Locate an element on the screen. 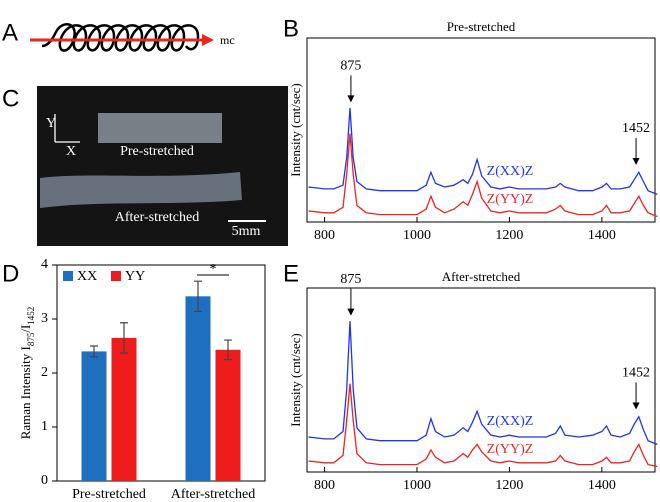  y-axis-label-part: /I is located at coordinates (25, 329).